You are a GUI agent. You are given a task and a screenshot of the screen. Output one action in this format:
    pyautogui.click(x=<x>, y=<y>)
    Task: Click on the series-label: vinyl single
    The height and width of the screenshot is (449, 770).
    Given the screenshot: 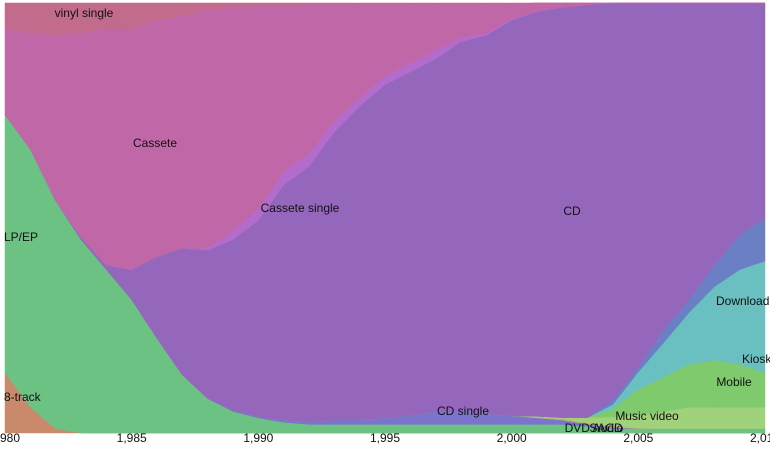 What is the action you would take?
    pyautogui.click(x=84, y=13)
    